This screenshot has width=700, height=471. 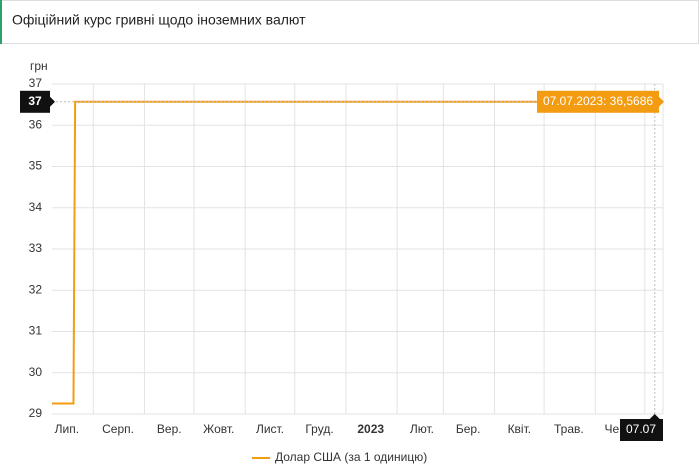 I want to click on x-crosshair-label: 07.07, so click(x=641, y=429).